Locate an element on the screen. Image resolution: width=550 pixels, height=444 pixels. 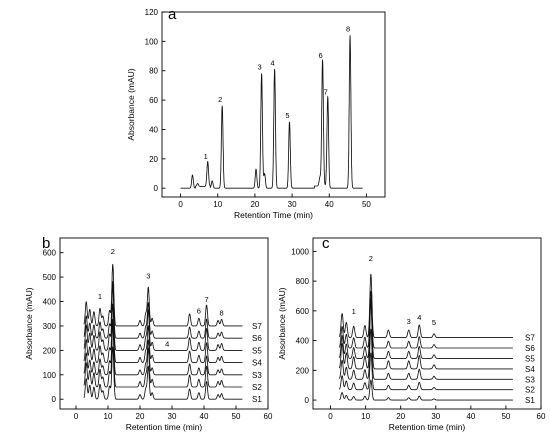
trace-S4 is located at coordinates (426, 335).